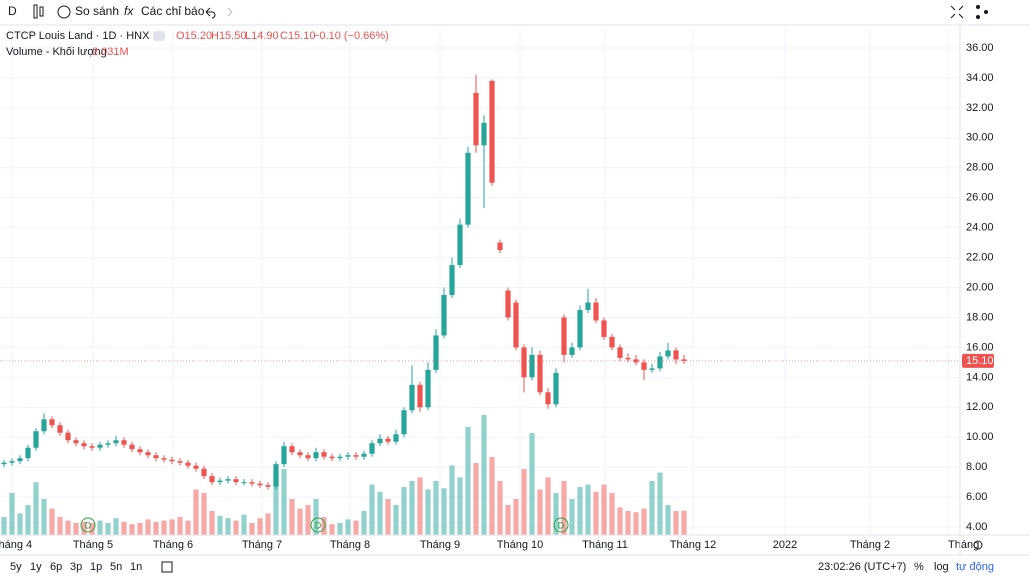 The height and width of the screenshot is (585, 1030). Describe the element at coordinates (210, 13) in the screenshot. I see `undo-button` at that location.